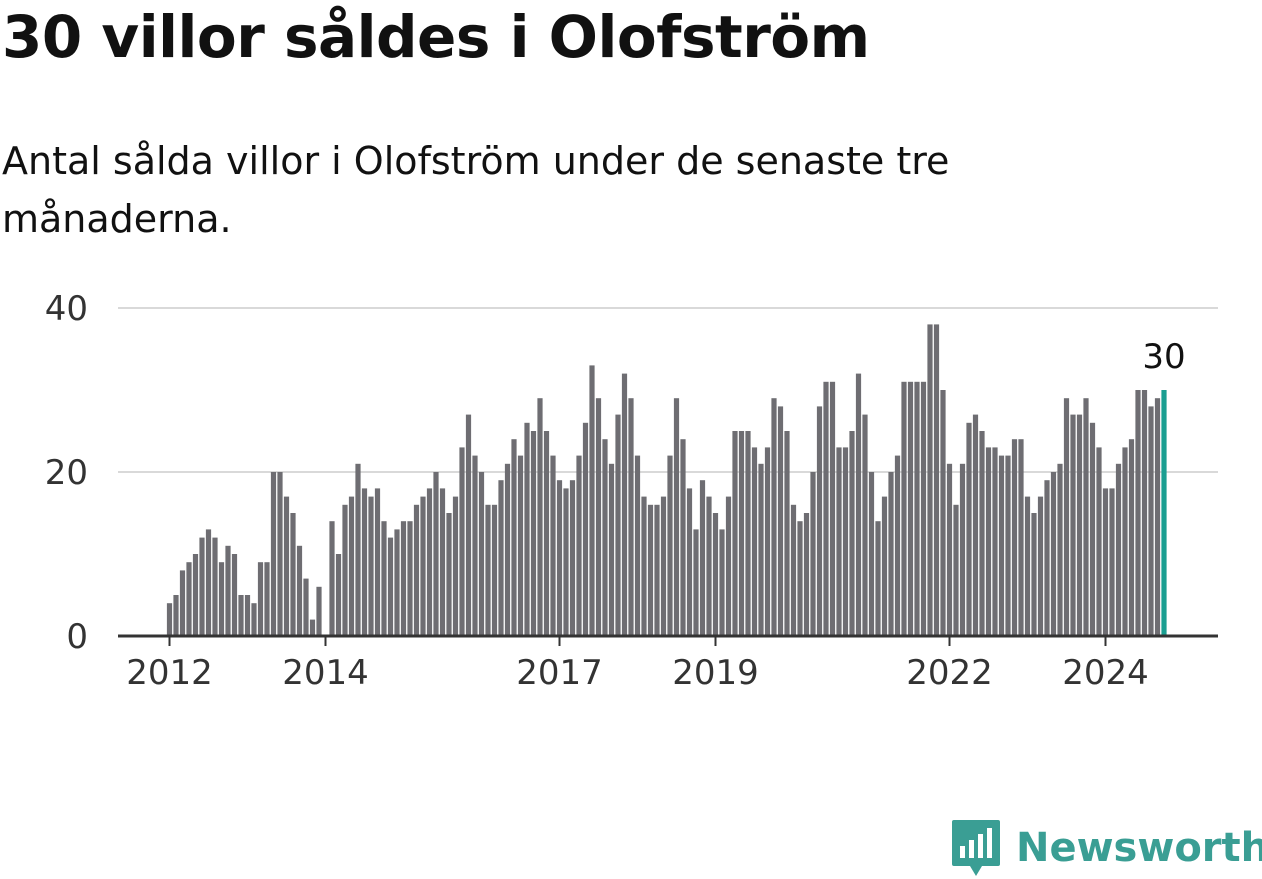  I want to click on highlight-bar, so click(1164, 513).